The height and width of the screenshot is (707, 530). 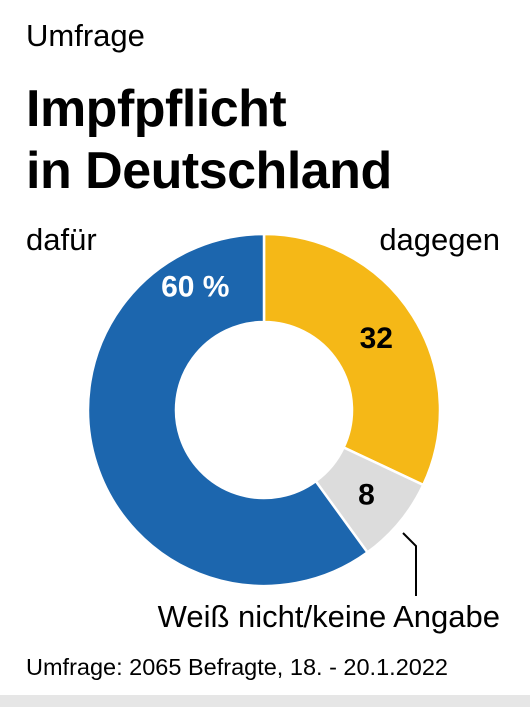 What do you see at coordinates (376, 338) in the screenshot?
I see `slice-value-label-0: 32` at bounding box center [376, 338].